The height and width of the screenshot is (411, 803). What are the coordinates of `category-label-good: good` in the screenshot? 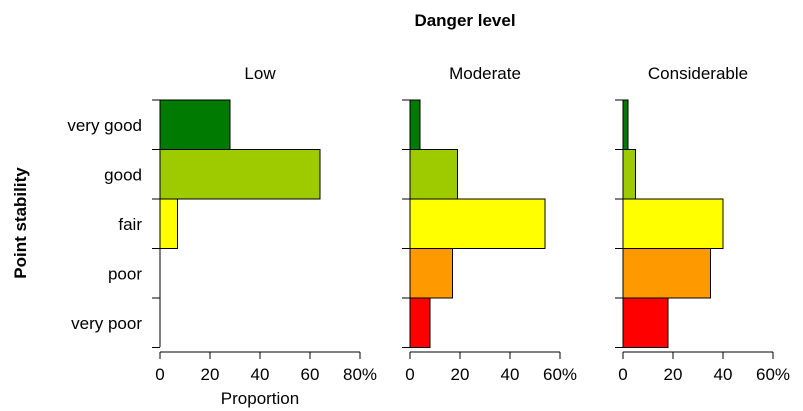 It's located at (123, 174).